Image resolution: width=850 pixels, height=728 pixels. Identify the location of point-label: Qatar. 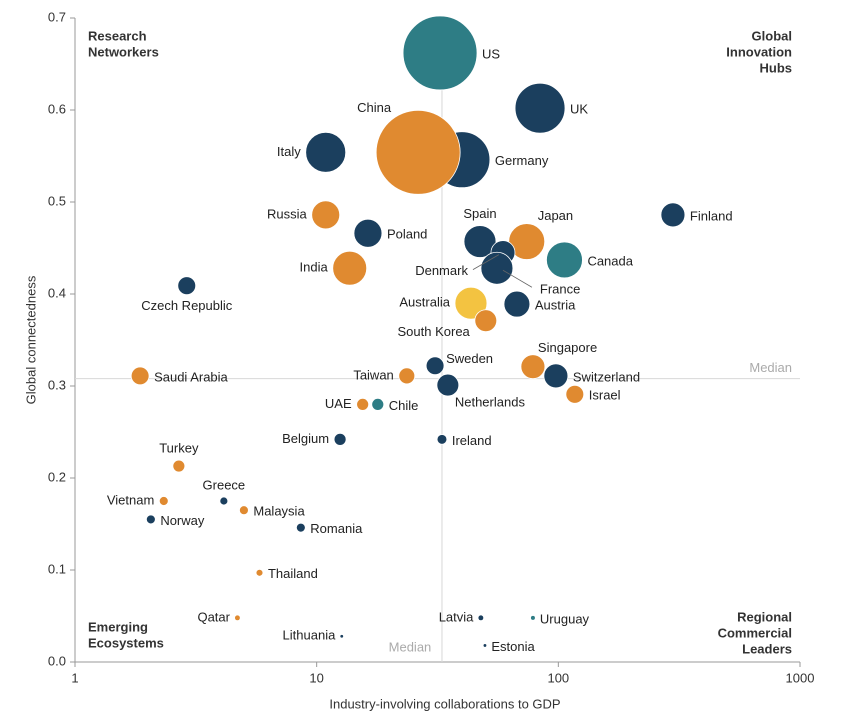
(213, 616).